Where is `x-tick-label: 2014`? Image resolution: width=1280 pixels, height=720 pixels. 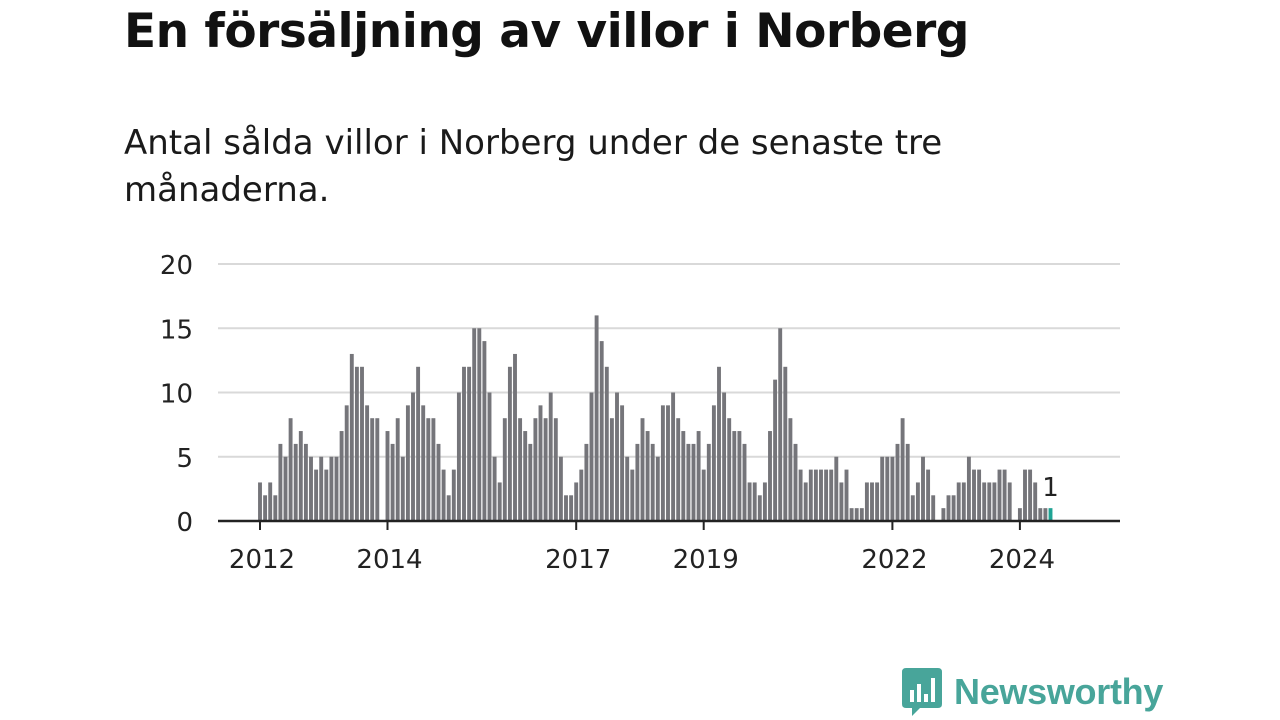
x-tick-label: 2014 is located at coordinates (389, 560).